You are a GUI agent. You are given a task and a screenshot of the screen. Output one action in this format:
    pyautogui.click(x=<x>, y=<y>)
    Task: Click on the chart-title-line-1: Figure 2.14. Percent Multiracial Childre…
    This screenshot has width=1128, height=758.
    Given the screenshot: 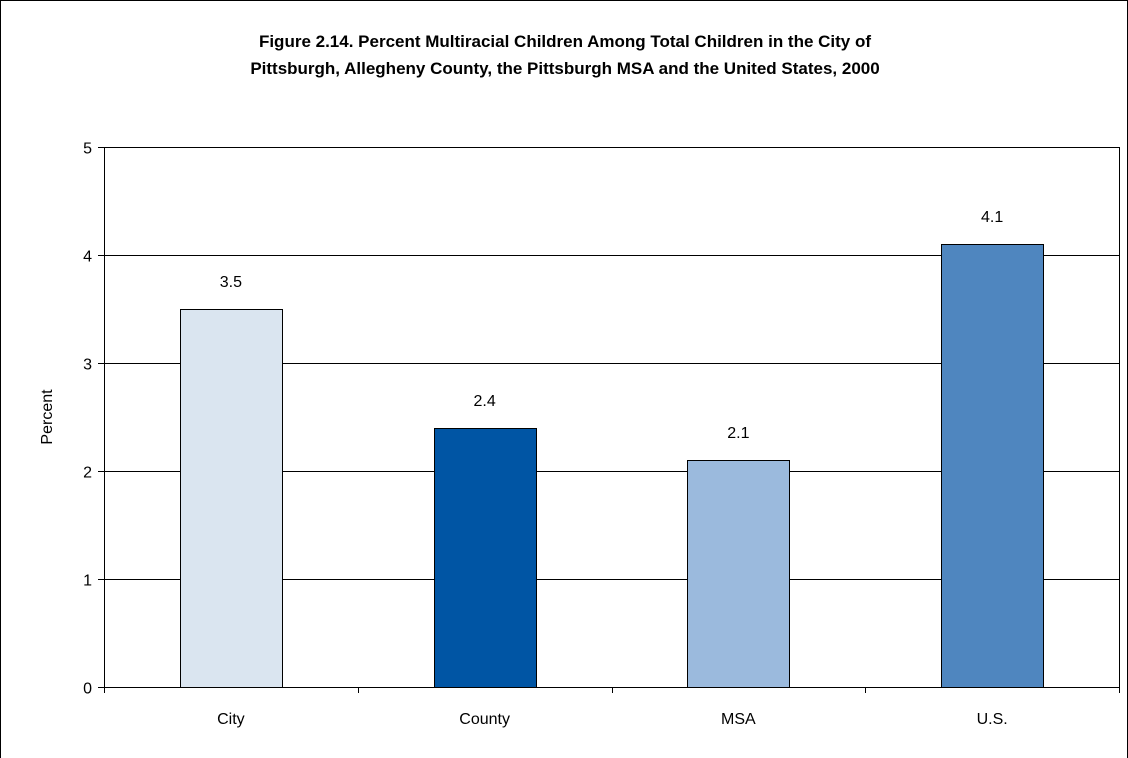 What is the action you would take?
    pyautogui.click(x=565, y=41)
    